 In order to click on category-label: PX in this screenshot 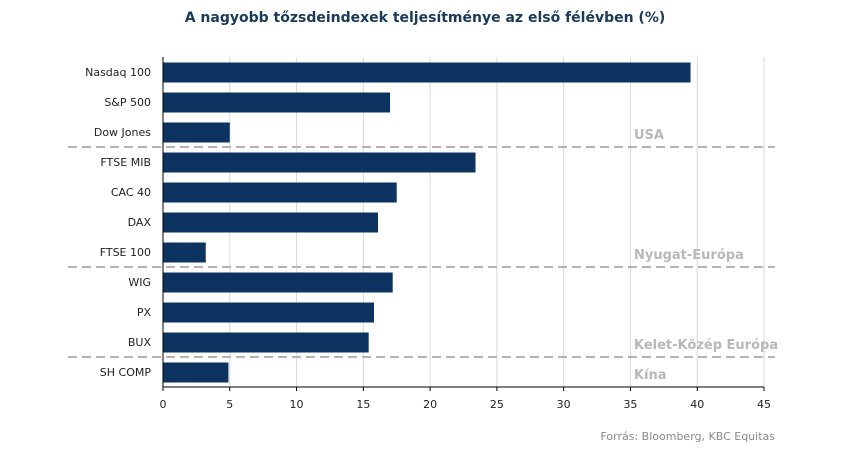, I will do `click(144, 312)`.